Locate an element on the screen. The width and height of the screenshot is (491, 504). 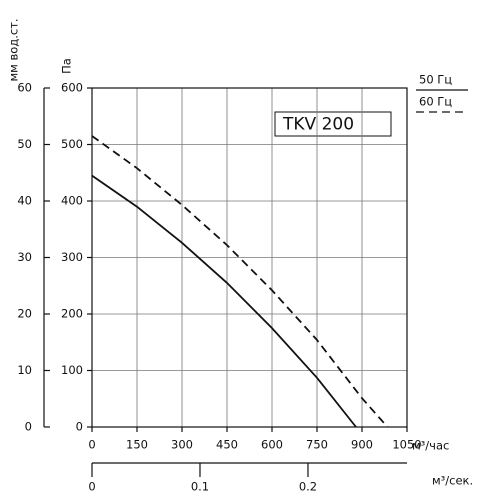
title-box is located at coordinates (333, 124).